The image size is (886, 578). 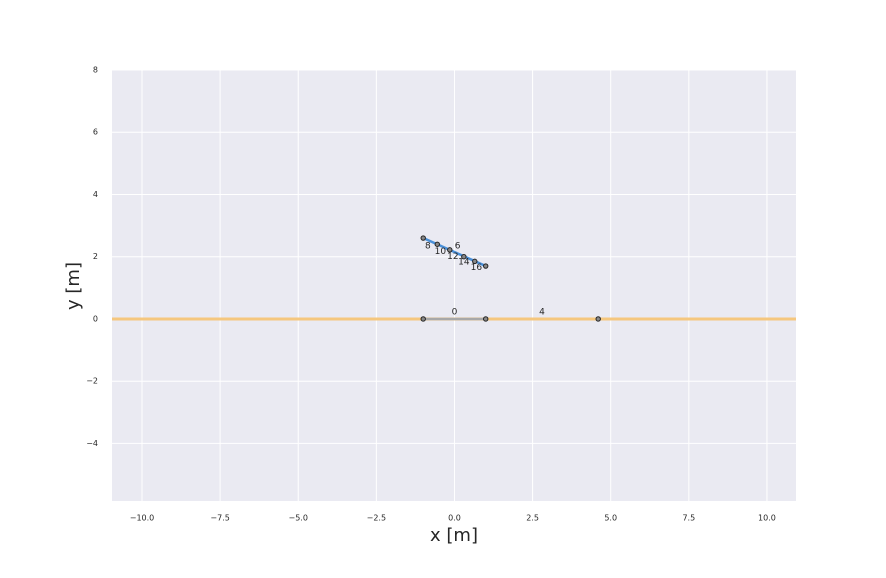 I want to click on x-tick-label: 0.0, so click(x=454, y=518).